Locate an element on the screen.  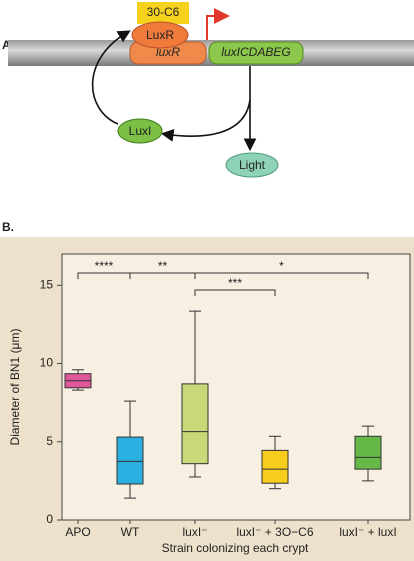
gene-label: luxICDABEG is located at coordinates (255, 52).